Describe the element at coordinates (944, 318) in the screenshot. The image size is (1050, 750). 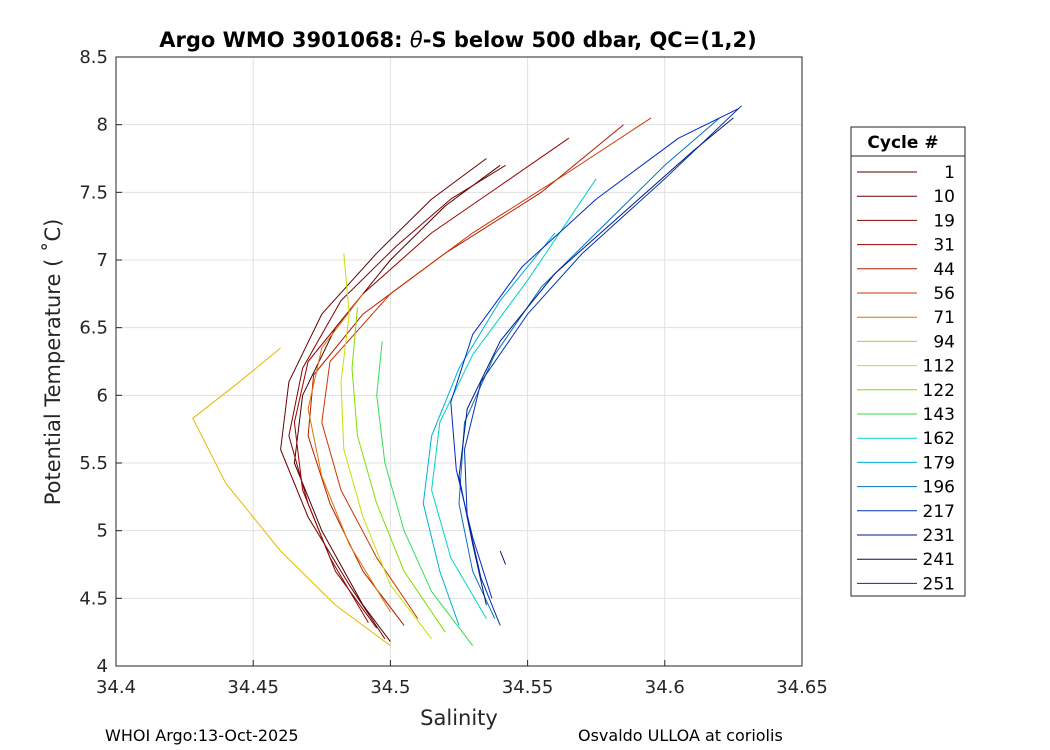
I see `legend-label-cycle-71: 71` at that location.